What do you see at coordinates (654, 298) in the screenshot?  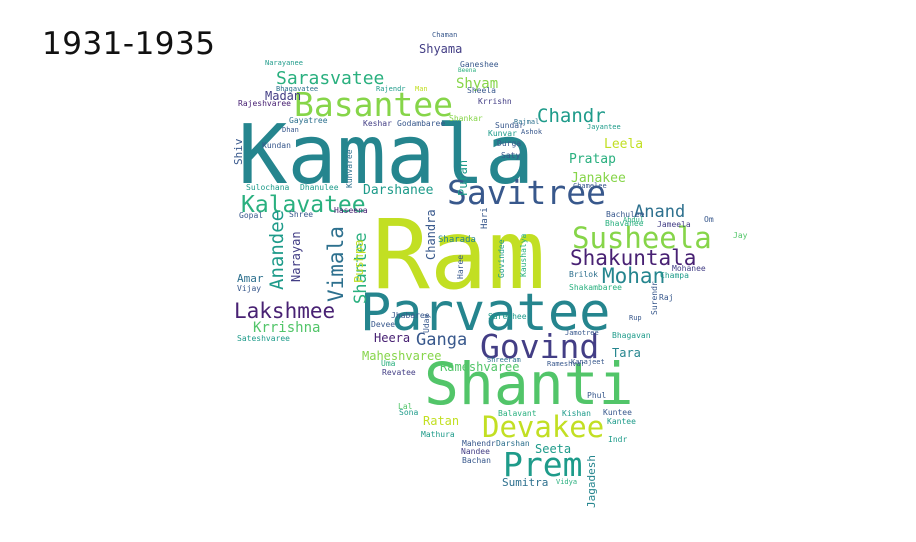 I see `word-surendr: Surendr` at bounding box center [654, 298].